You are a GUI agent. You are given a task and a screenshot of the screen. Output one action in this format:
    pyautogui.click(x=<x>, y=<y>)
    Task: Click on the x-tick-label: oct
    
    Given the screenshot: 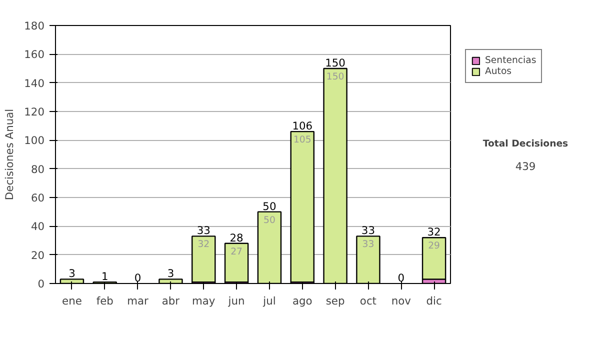 What is the action you would take?
    pyautogui.click(x=368, y=301)
    